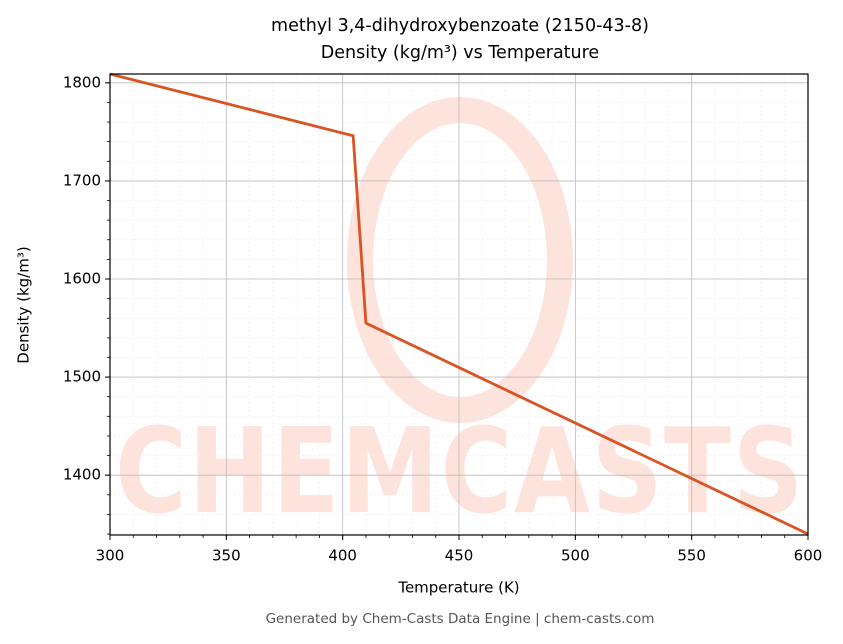 This screenshot has width=843, height=644. I want to click on y-tick-label: 1400, so click(82, 475).